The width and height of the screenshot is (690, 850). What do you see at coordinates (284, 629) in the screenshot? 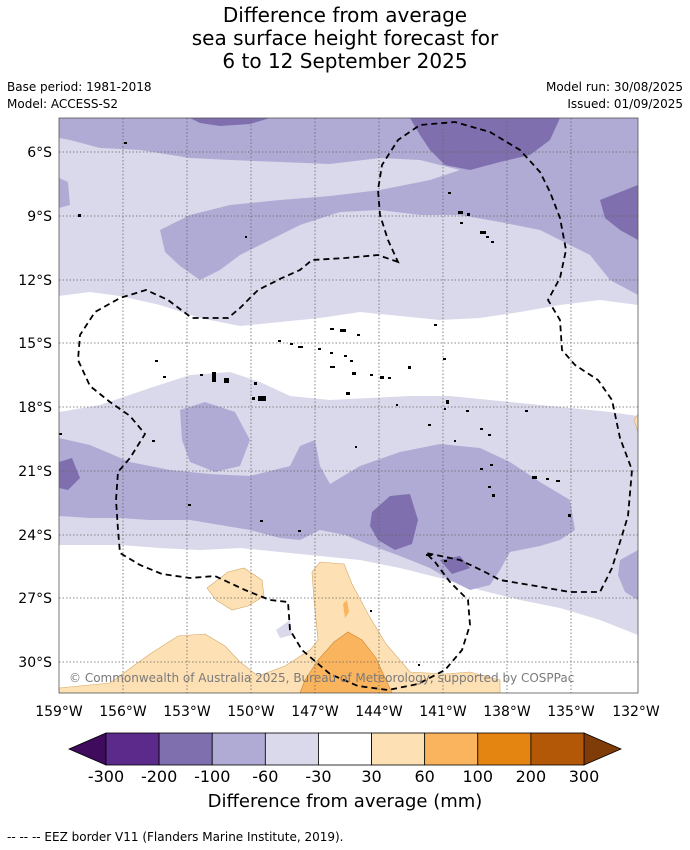
I see `anomaly-region-neg30` at bounding box center [284, 629].